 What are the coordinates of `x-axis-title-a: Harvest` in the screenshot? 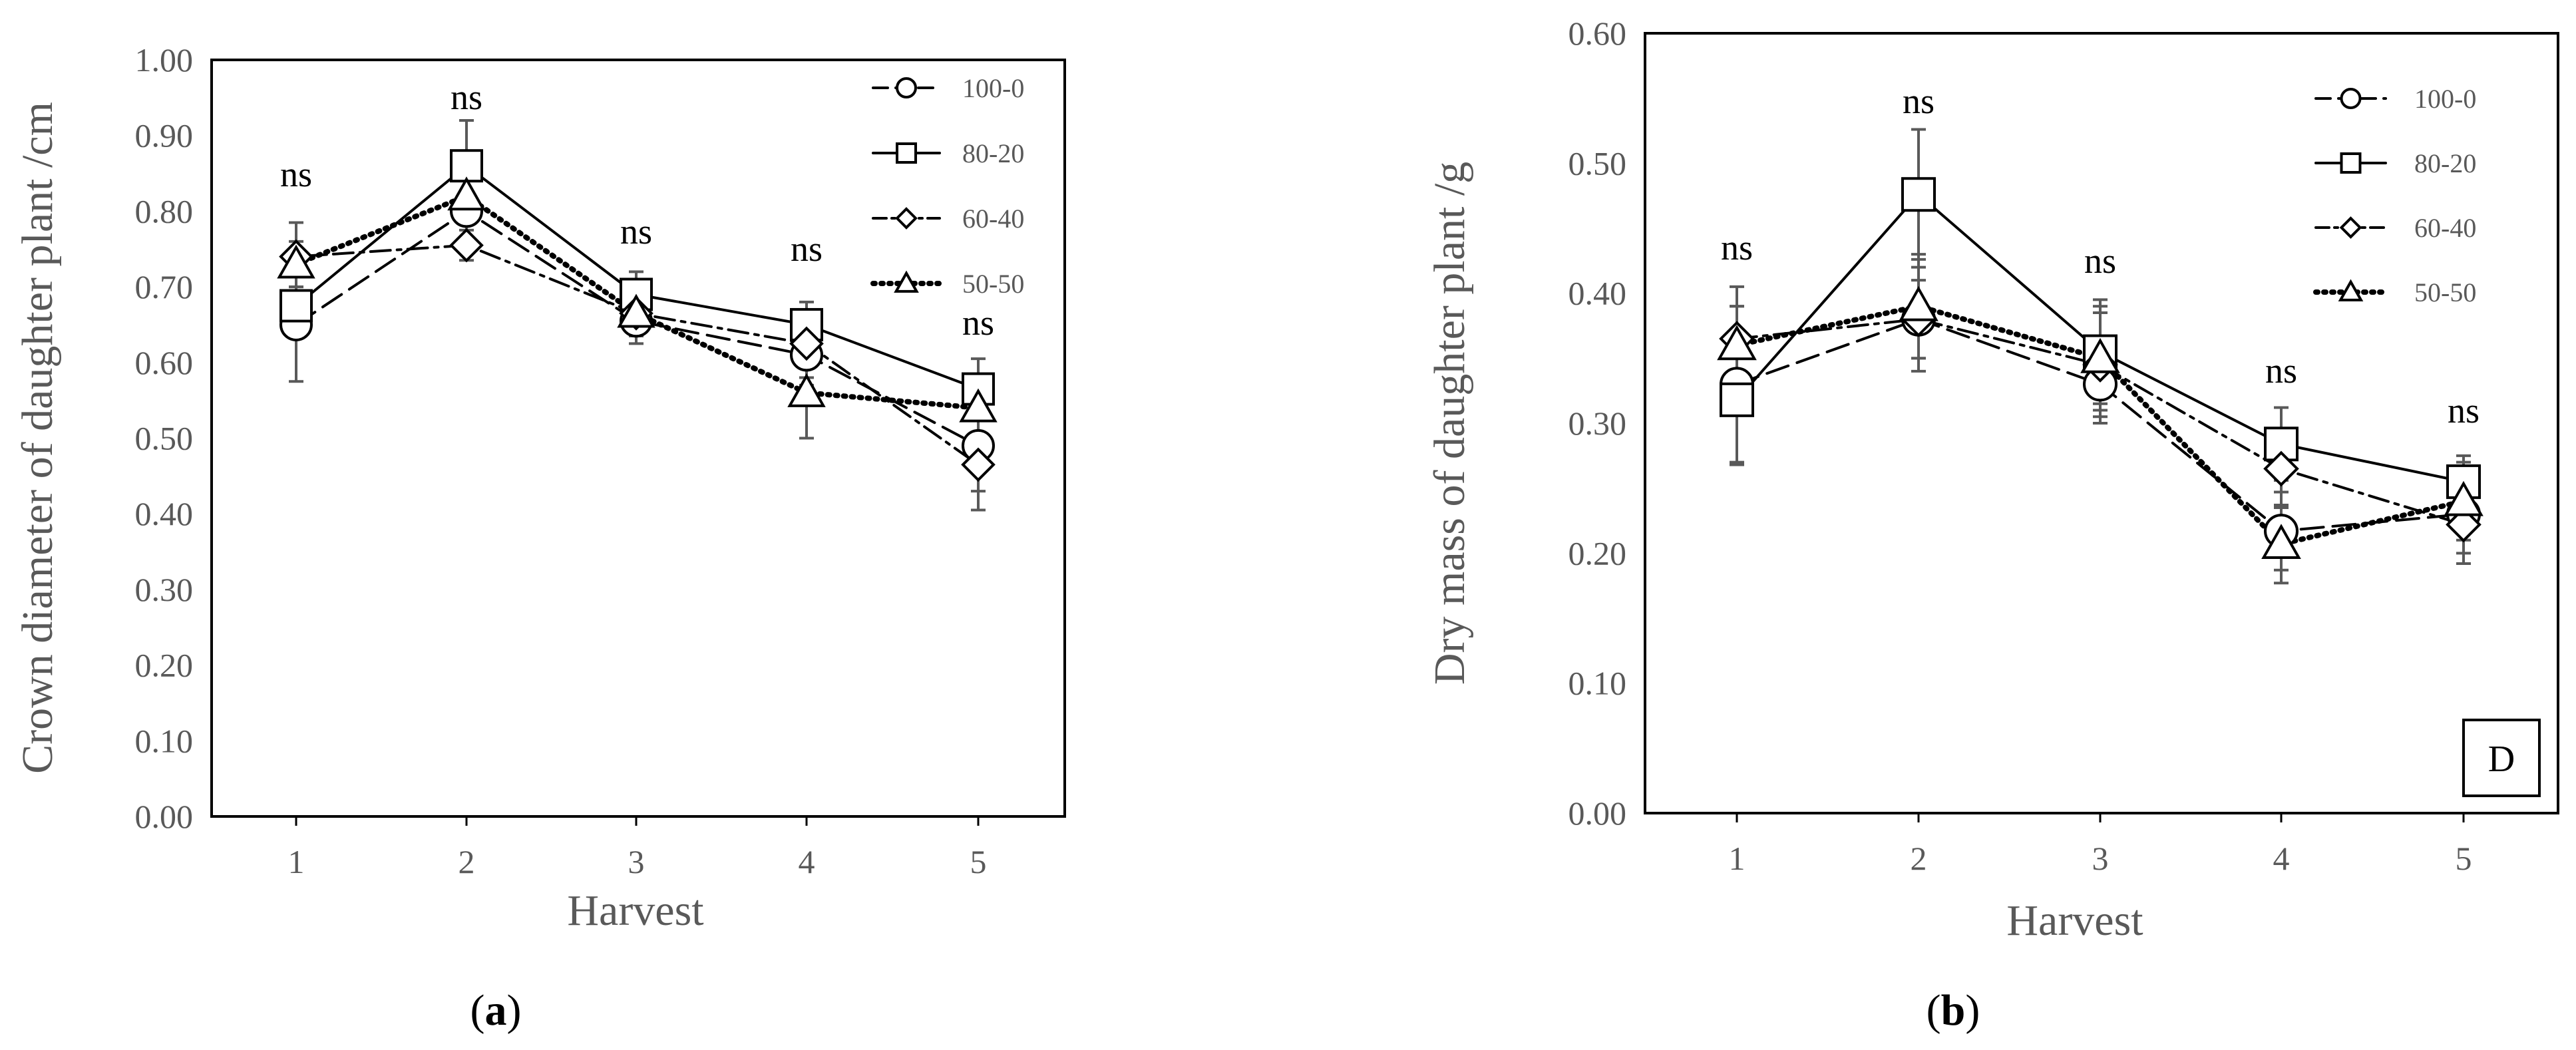 It's located at (635, 911).